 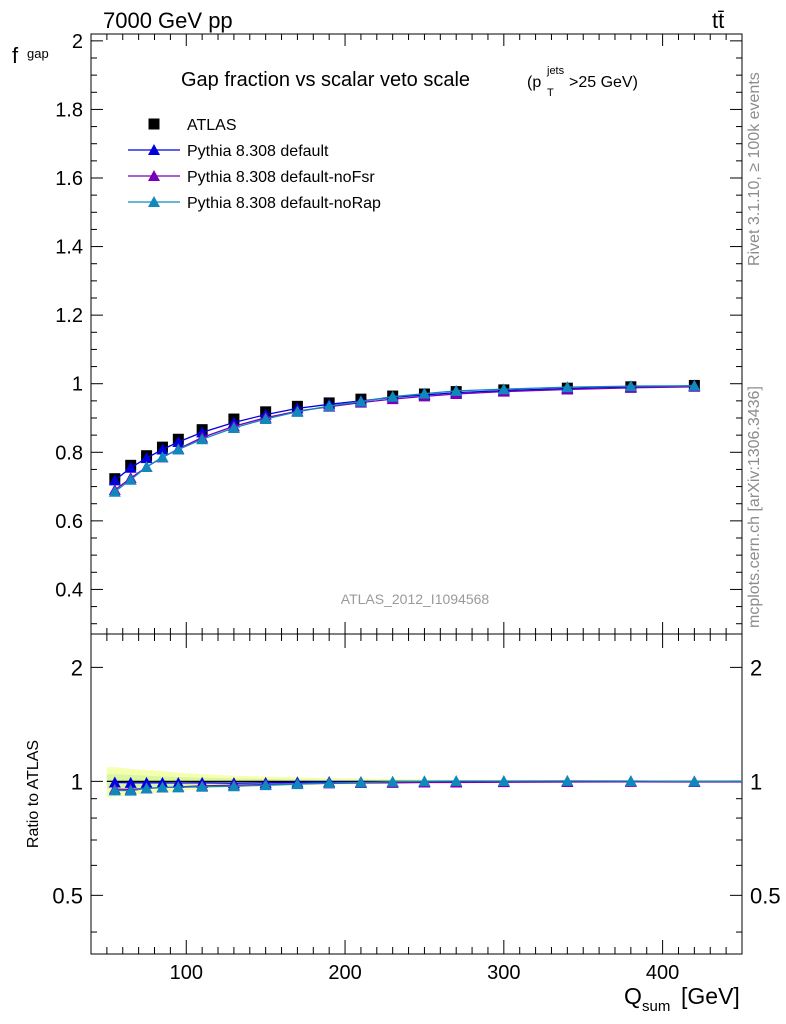 What do you see at coordinates (765, 895) in the screenshot?
I see `ratio-y-tick-label-right: 0.5` at bounding box center [765, 895].